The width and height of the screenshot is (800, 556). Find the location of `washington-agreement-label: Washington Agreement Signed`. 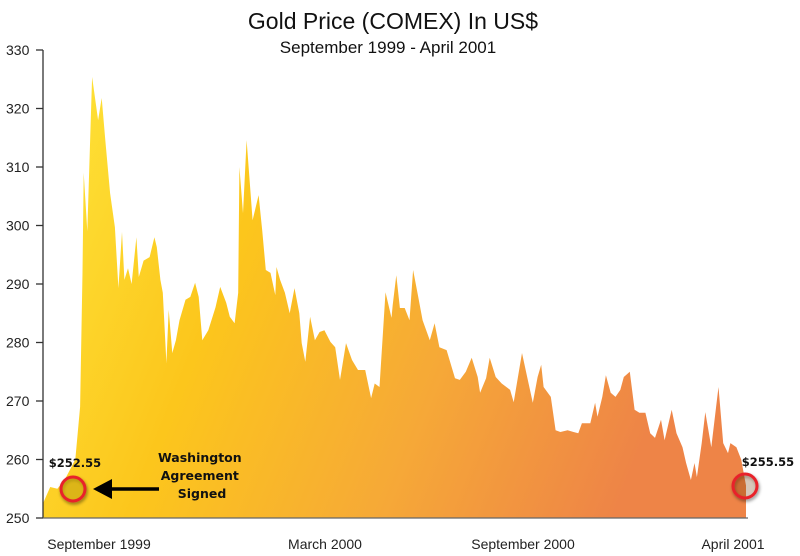

washington-agreement-label: Washington Agreement Signed is located at coordinates (202, 475).